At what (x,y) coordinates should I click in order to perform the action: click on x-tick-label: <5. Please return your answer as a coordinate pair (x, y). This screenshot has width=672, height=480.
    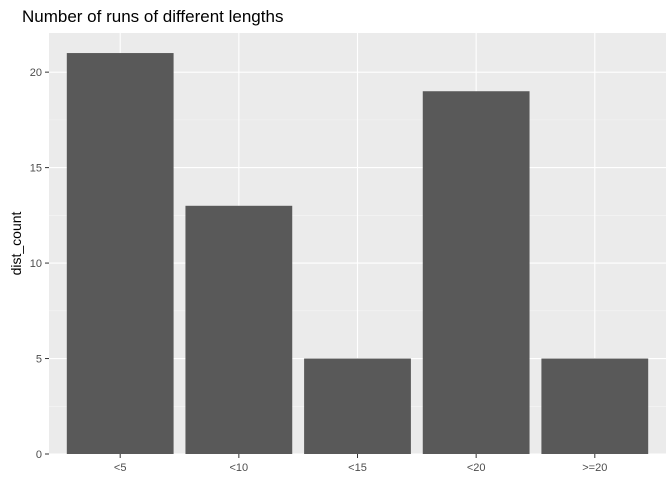
    Looking at the image, I should click on (120, 468).